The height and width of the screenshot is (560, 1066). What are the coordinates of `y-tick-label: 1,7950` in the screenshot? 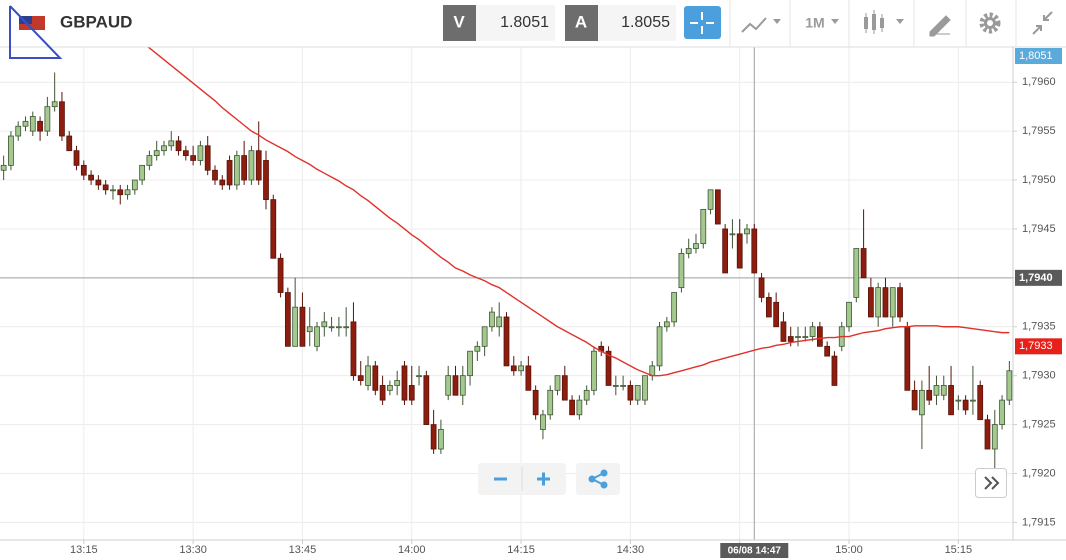 It's located at (1039, 180).